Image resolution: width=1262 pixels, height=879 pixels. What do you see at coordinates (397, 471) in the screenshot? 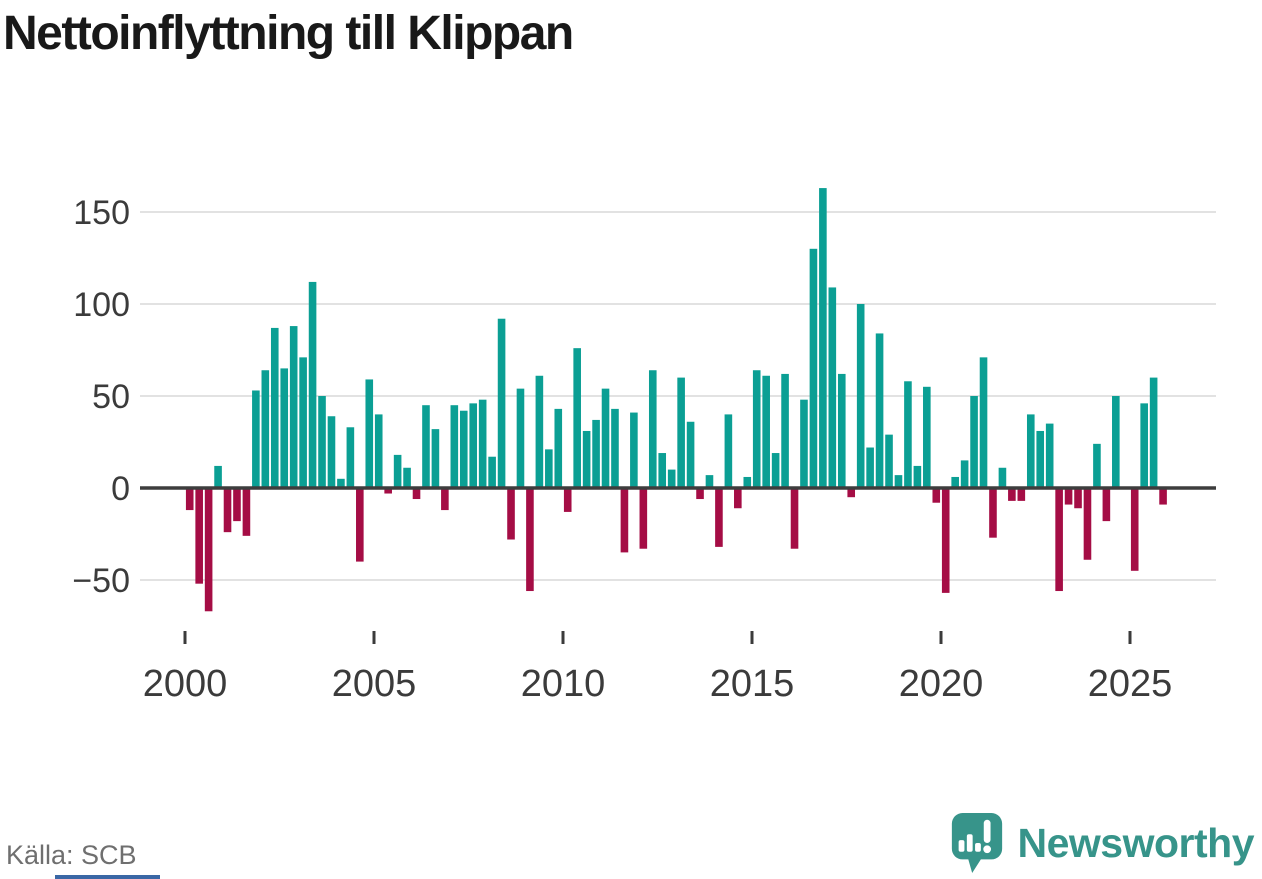
I see `bar-2005Q3` at bounding box center [397, 471].